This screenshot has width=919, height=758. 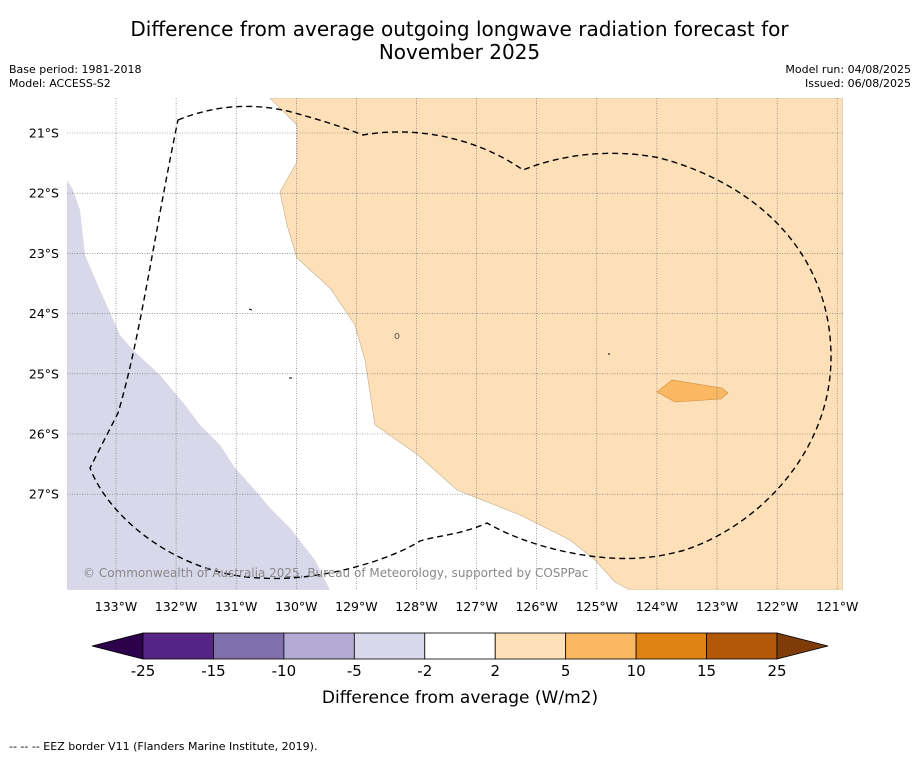 What do you see at coordinates (657, 606) in the screenshot?
I see `longitude-label: 124°W` at bounding box center [657, 606].